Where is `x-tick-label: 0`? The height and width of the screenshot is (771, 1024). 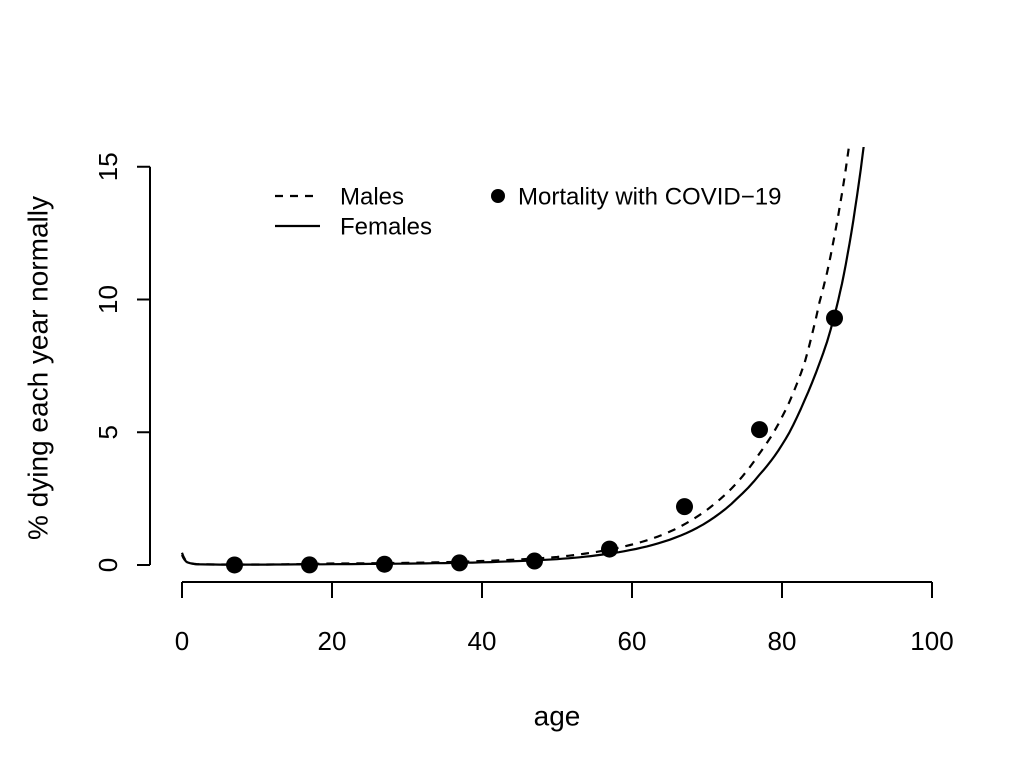 x-tick-label: 0 is located at coordinates (182, 641).